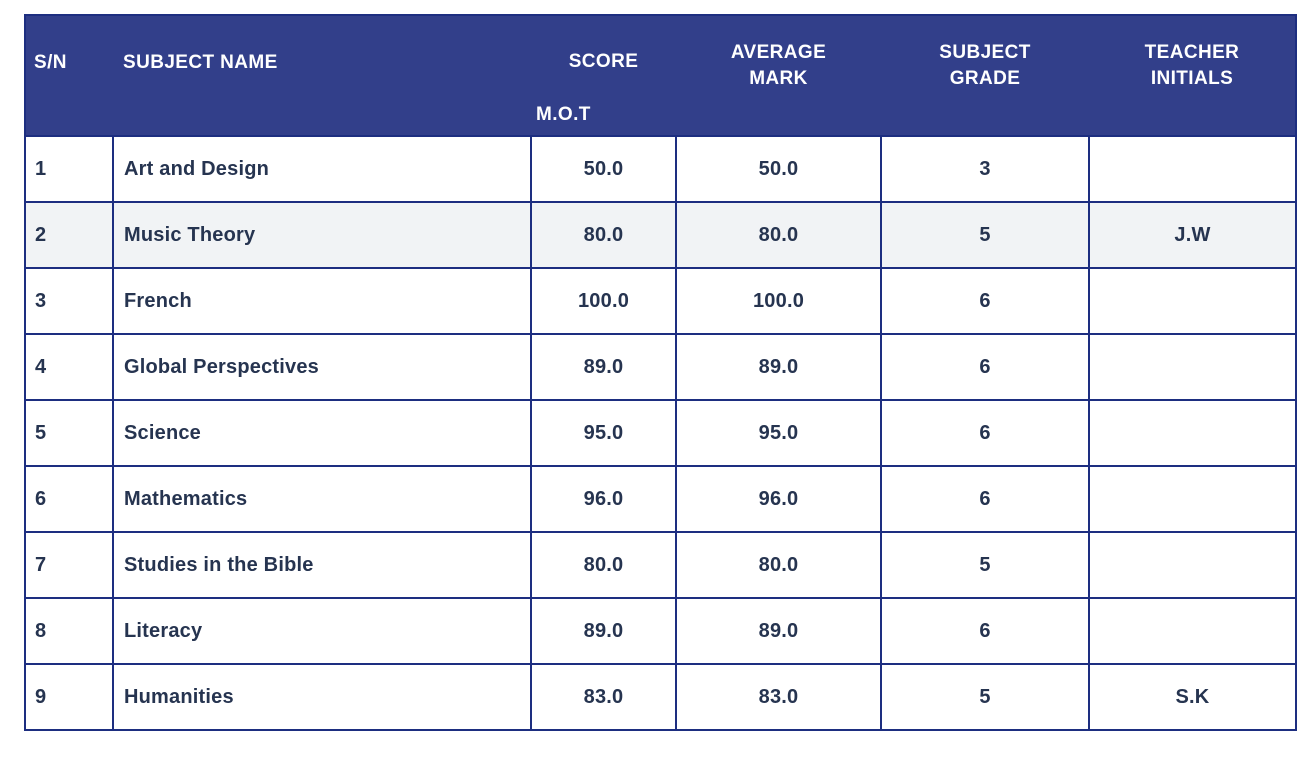  I want to click on score-cell: 83.0, so click(603, 697).